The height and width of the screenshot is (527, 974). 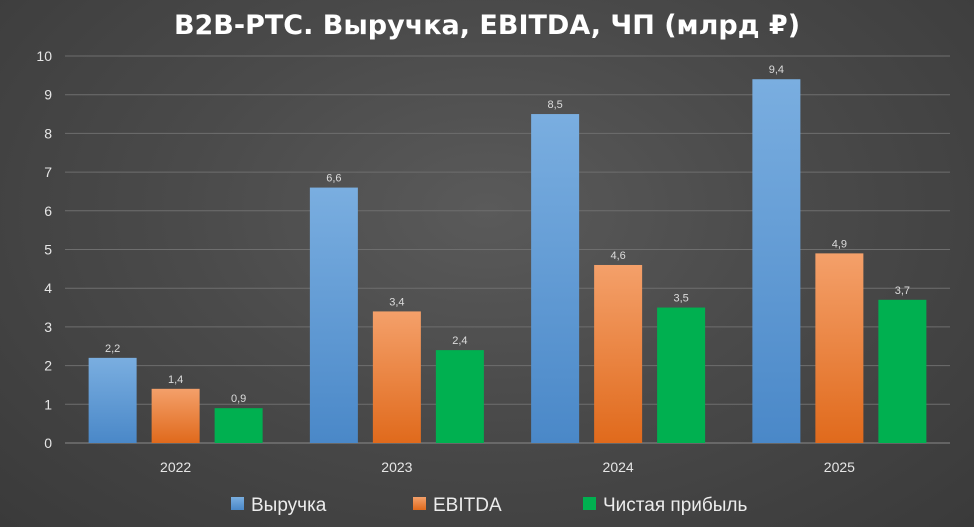 What do you see at coordinates (675, 505) in the screenshot?
I see `legend-label: Чистая прибыль` at bounding box center [675, 505].